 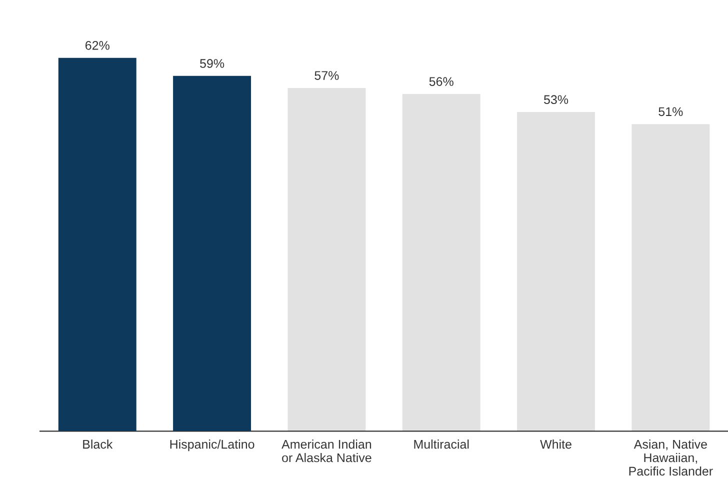 I want to click on x-tick-label: Hispanic/Latino, so click(x=212, y=446).